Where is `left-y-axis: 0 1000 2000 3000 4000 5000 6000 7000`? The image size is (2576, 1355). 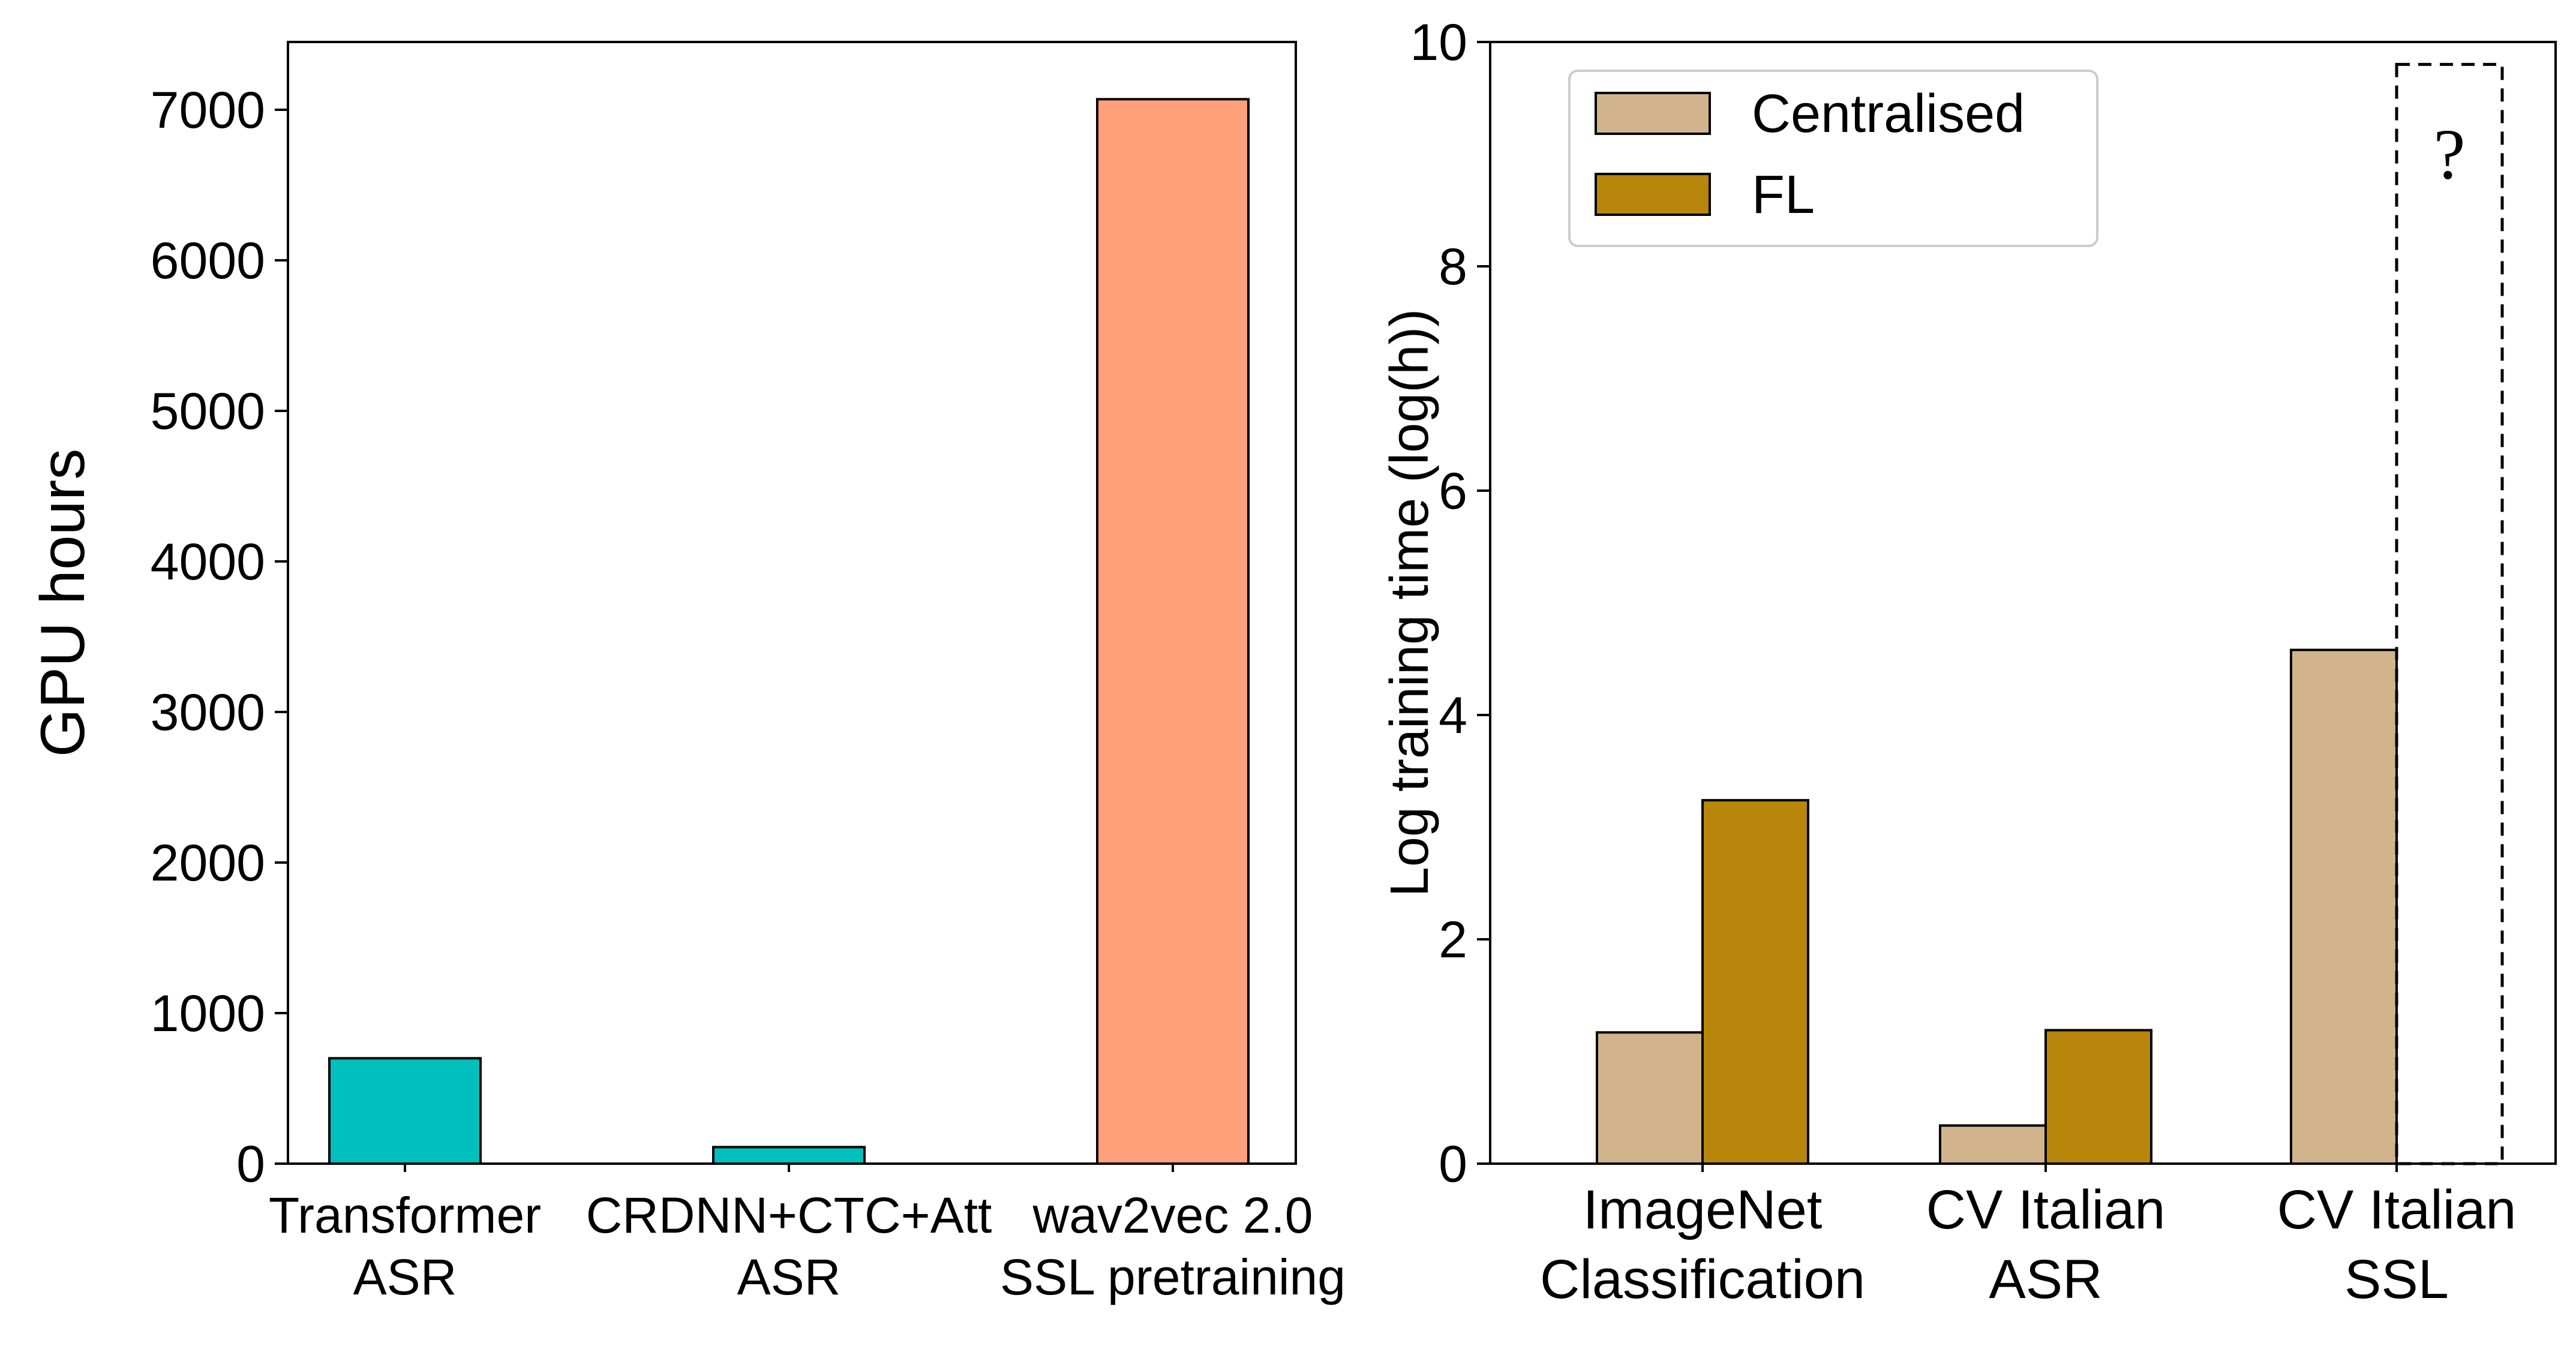 left-y-axis: 0 1000 2000 3000 4000 5000 6000 7000 is located at coordinates (219, 637).